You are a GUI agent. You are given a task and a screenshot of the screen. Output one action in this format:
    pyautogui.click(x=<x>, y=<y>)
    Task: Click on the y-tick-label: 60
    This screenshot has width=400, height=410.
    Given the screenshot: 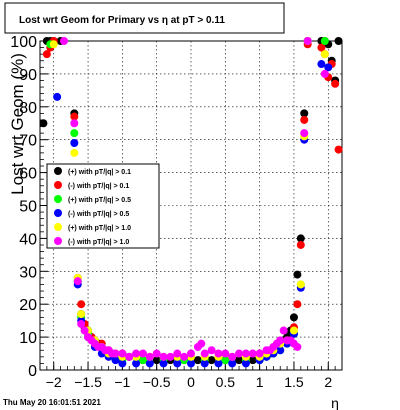 What is the action you would take?
    pyautogui.click(x=28, y=174)
    